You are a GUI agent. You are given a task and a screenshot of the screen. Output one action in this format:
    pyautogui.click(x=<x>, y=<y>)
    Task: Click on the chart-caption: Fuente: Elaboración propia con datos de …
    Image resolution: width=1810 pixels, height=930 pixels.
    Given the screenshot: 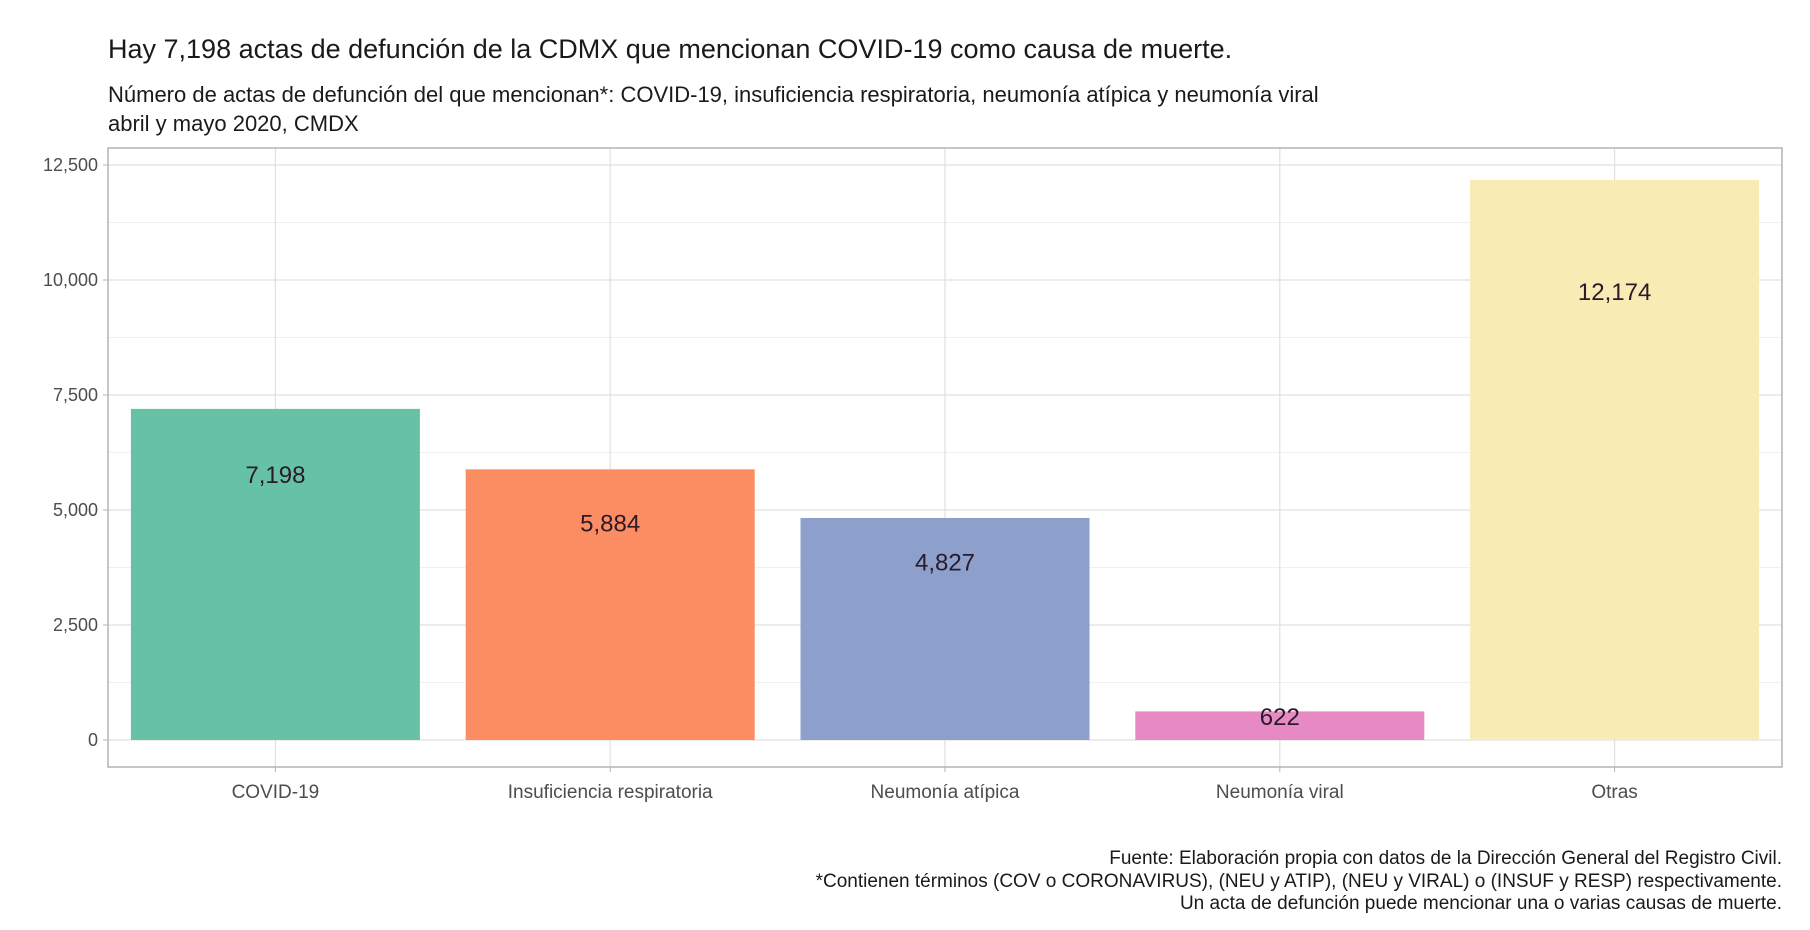 What is the action you would take?
    pyautogui.click(x=1299, y=882)
    